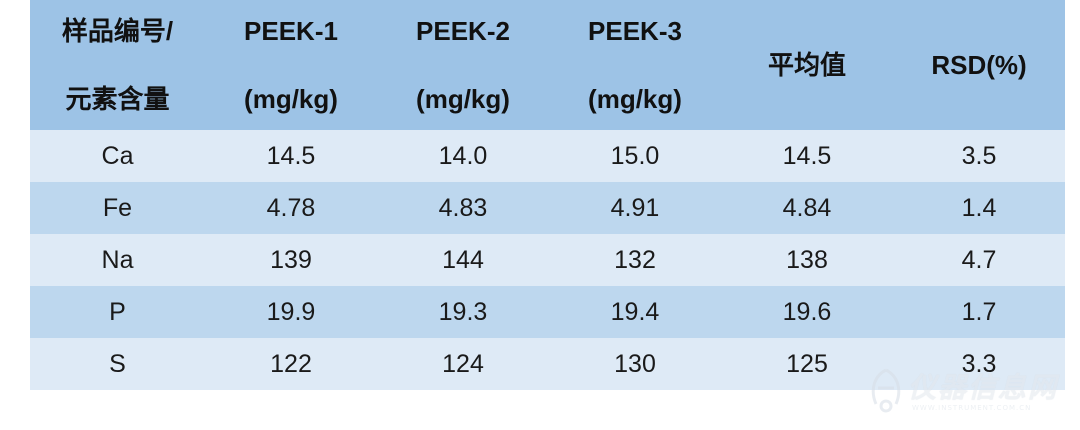  Describe the element at coordinates (635, 312) in the screenshot. I see `cell-peek-3: 19.4` at that location.